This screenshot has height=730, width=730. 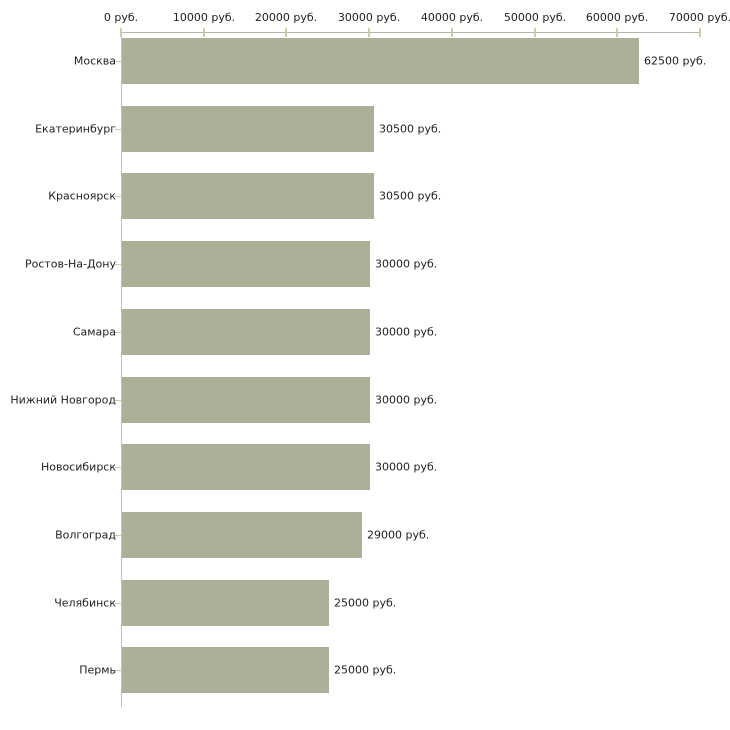 I want to click on category-label: Нижний Новгород, so click(x=63, y=400).